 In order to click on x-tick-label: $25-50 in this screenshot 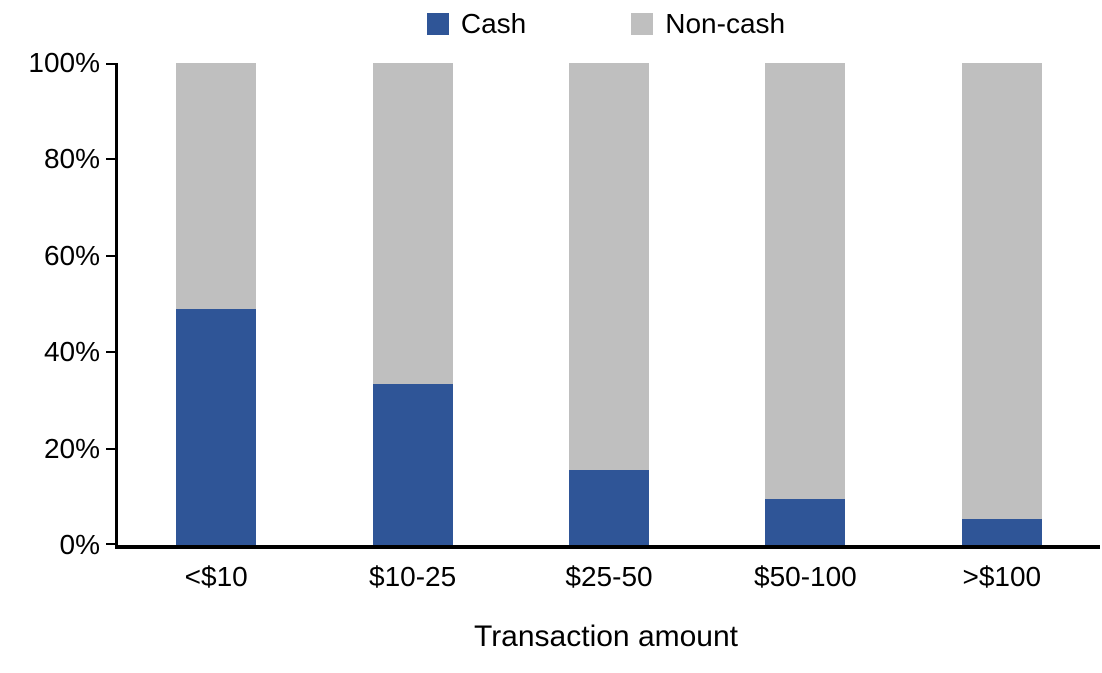, I will do `click(609, 576)`.